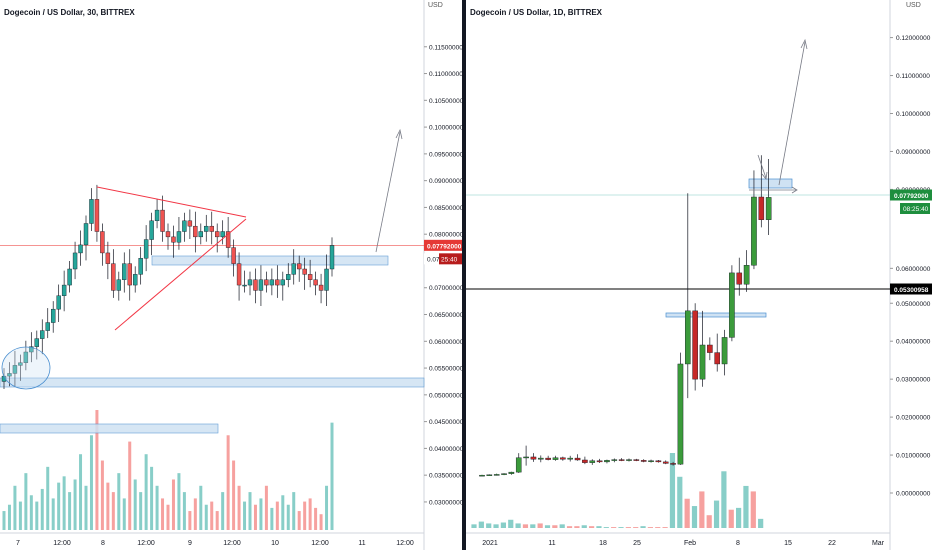  What do you see at coordinates (764, 175) in the screenshot?
I see `target-arrow-head` at bounding box center [764, 175].